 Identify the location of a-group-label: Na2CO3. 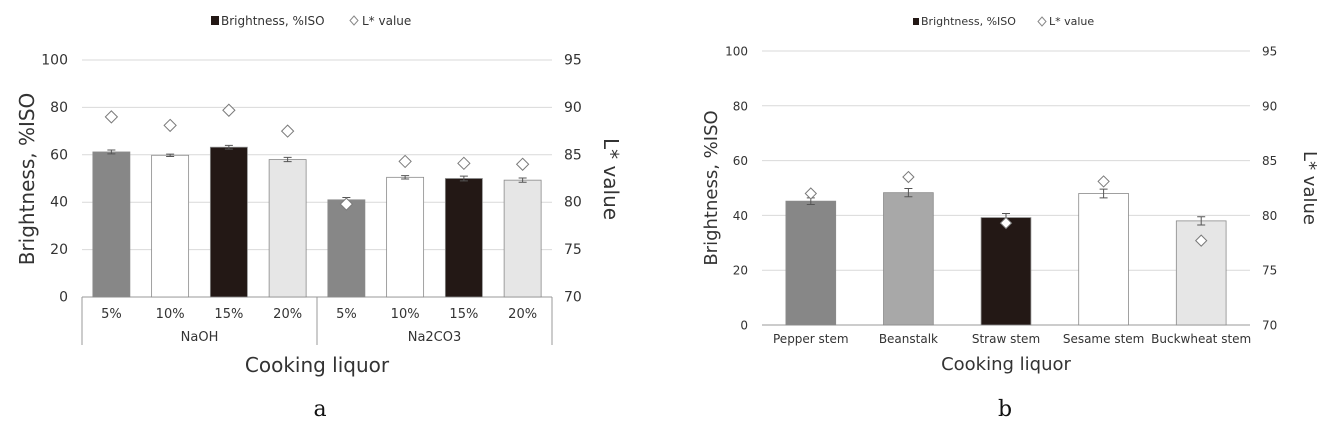
(435, 337).